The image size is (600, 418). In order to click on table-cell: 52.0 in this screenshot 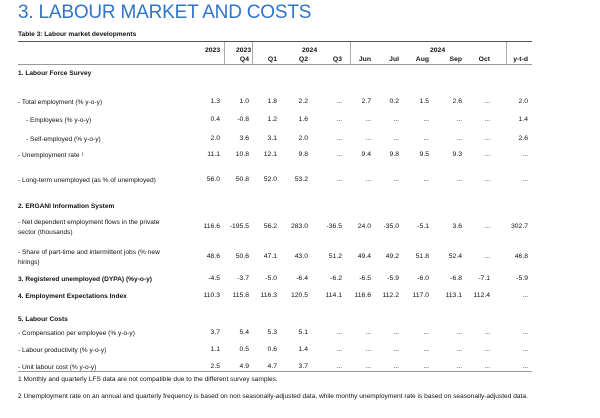, I will do `click(270, 179)`.